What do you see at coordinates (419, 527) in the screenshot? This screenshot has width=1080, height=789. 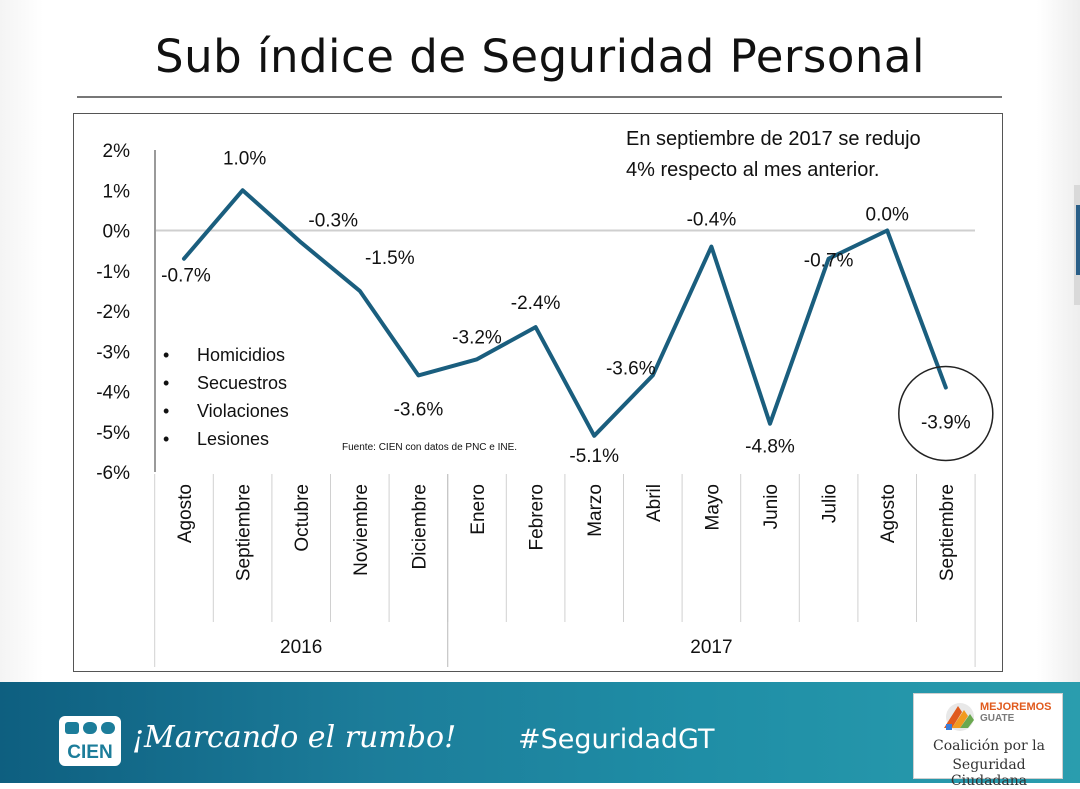 I see `x-tick-label: Diciembre` at bounding box center [419, 527].